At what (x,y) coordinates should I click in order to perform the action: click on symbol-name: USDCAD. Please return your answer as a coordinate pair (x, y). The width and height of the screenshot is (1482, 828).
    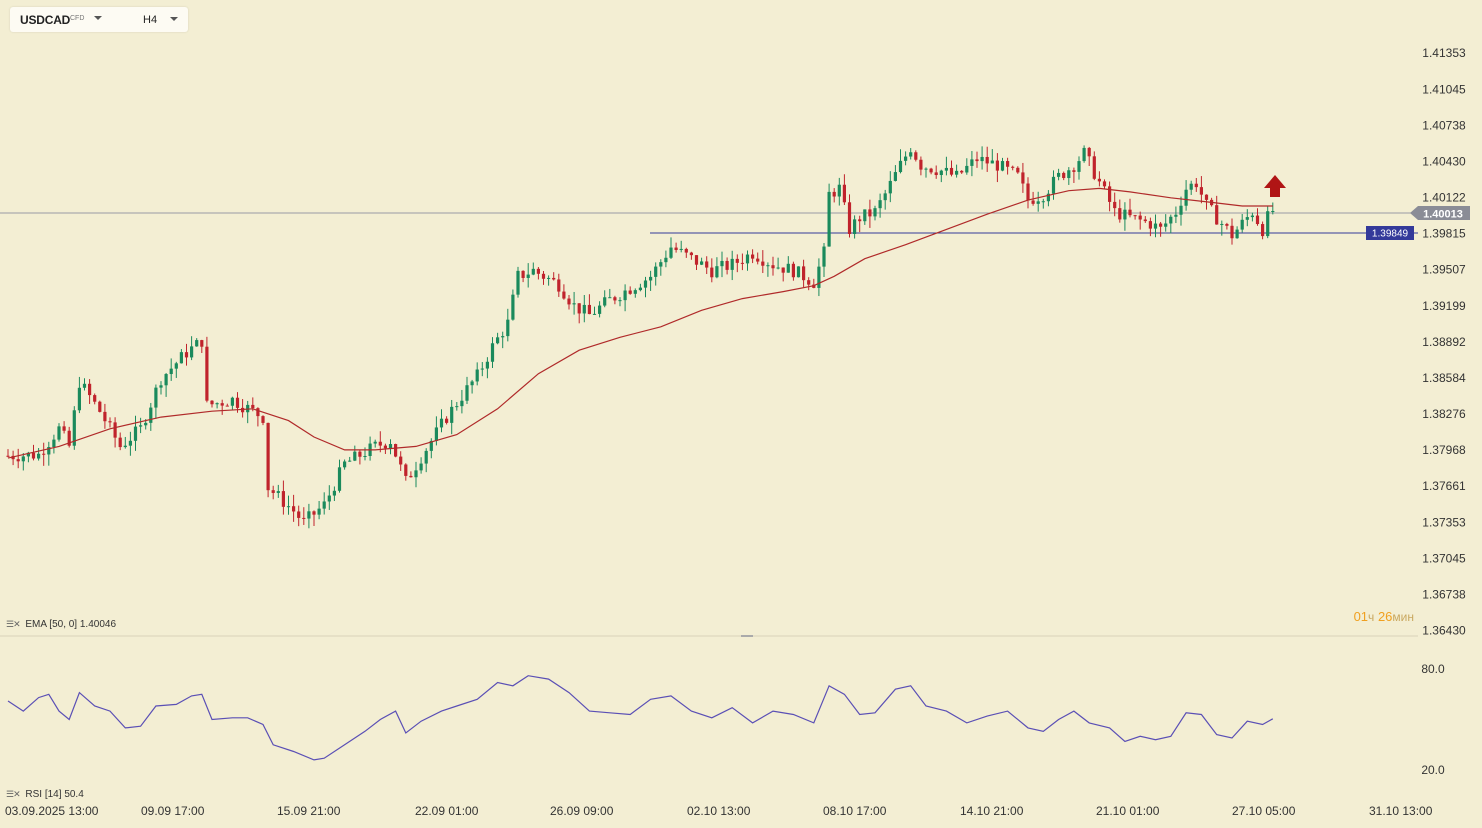
    Looking at the image, I should click on (45, 20).